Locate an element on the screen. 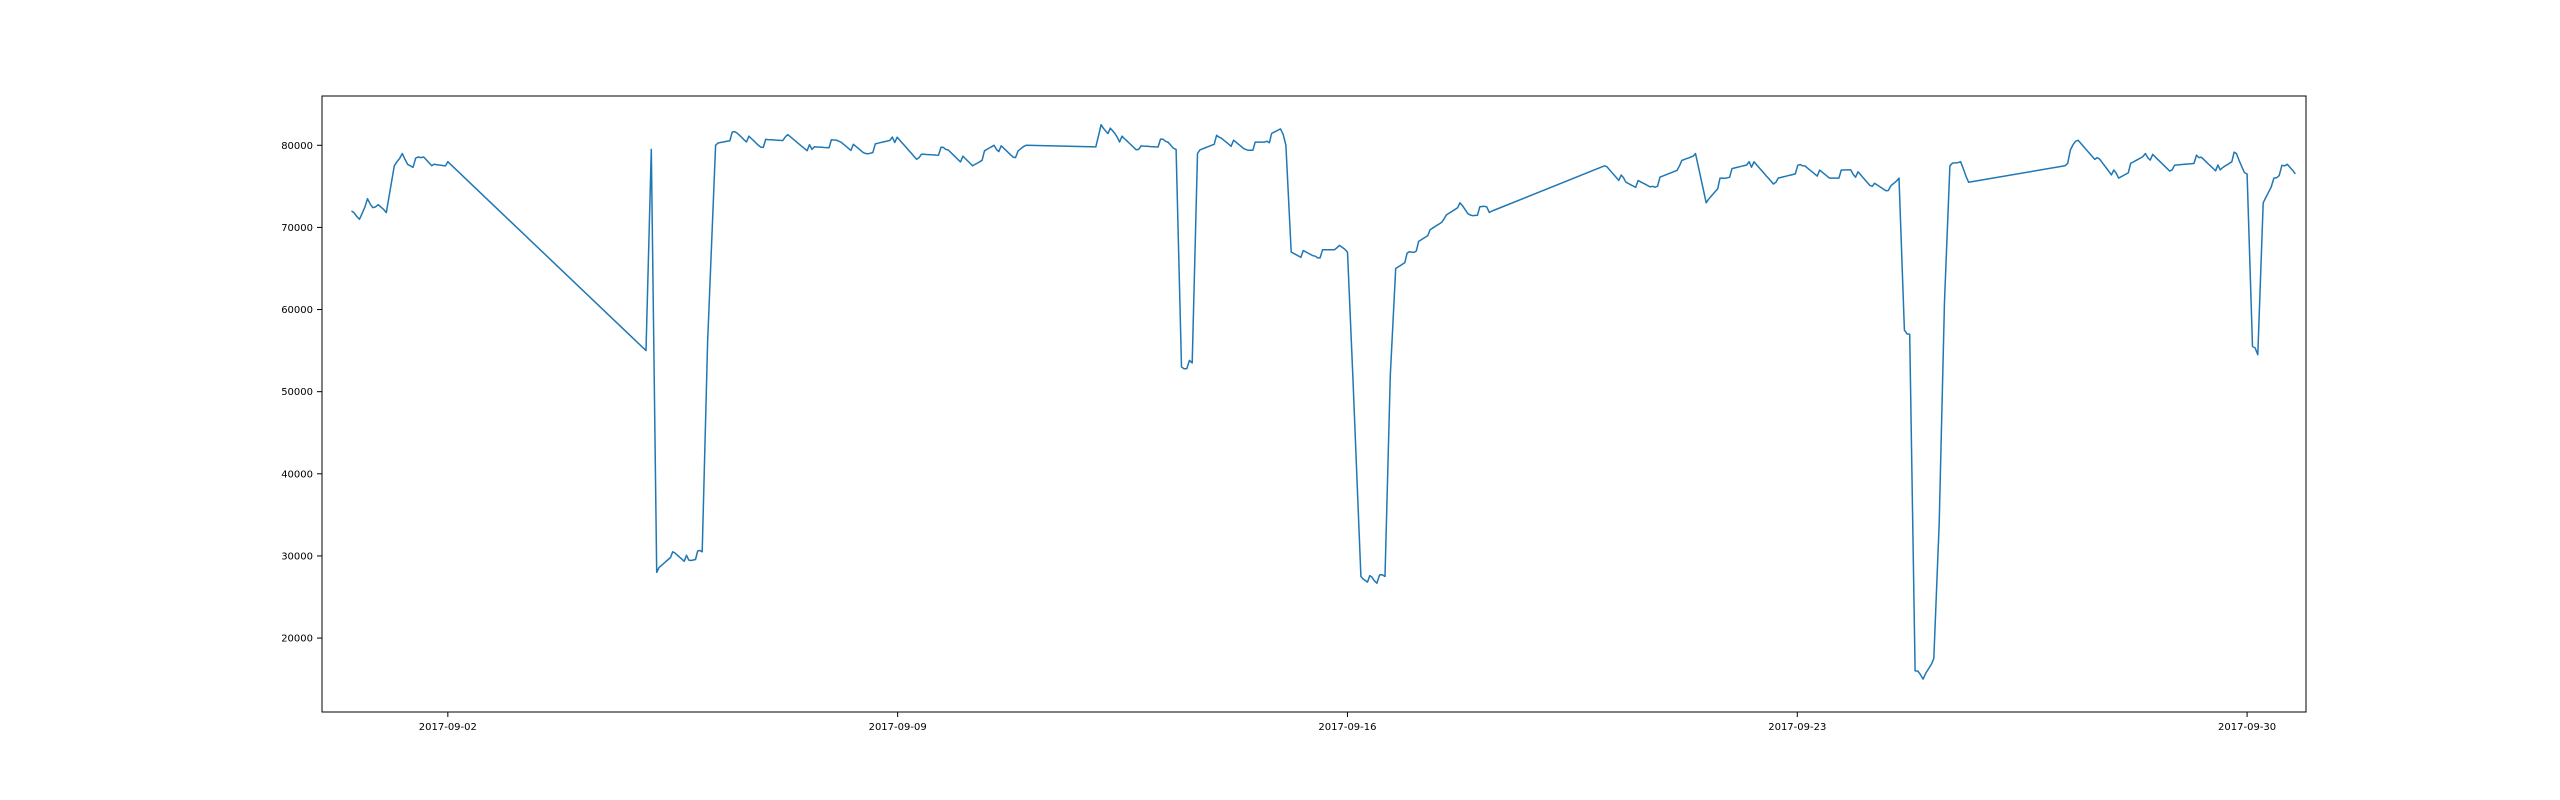  y-tick-label: 40000 is located at coordinates (297, 474).